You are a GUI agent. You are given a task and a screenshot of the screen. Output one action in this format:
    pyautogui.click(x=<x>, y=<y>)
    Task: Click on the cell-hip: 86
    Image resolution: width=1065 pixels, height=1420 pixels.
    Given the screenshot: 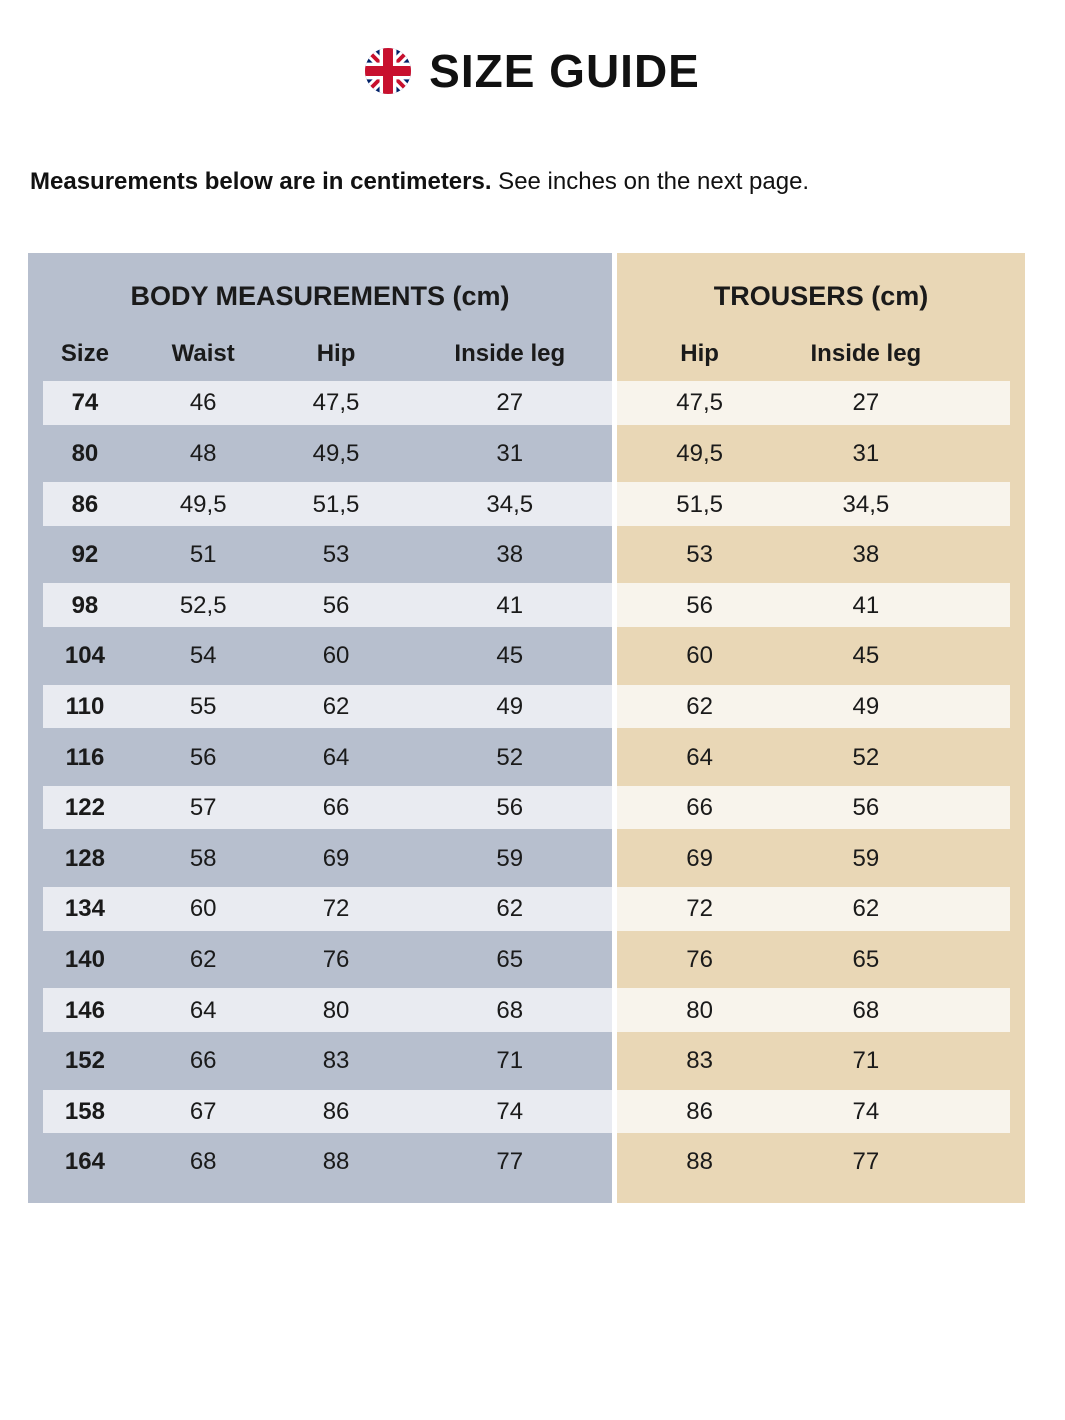 What is the action you would take?
    pyautogui.click(x=336, y=1111)
    